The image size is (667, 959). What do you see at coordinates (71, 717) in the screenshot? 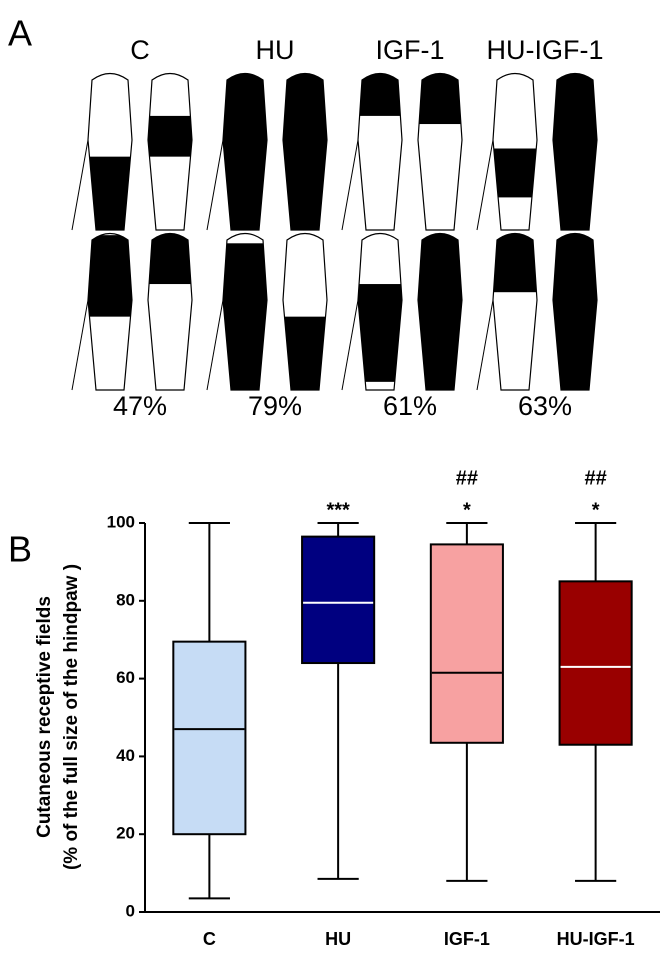
I see `y-axis-title: (% of the full size of the hindpaw )` at bounding box center [71, 717].